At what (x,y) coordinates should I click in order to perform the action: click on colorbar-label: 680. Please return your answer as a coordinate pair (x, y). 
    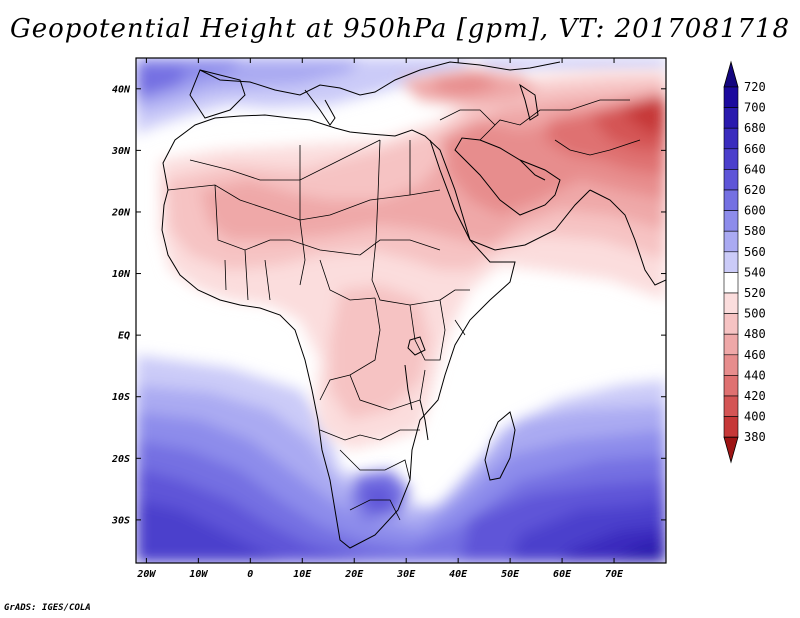
    Looking at the image, I should click on (755, 128).